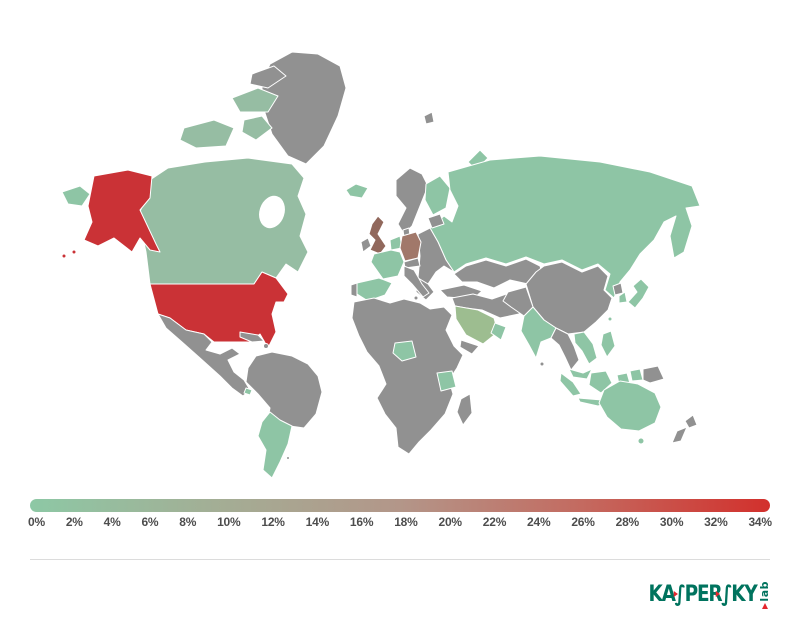 Image resolution: width=800 pixels, height=628 pixels. Describe the element at coordinates (400, 559) in the screenshot. I see `footer-divider` at that location.